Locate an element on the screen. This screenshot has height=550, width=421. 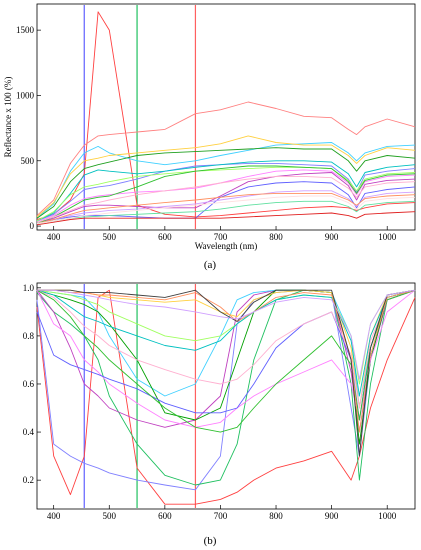
y-tick-label: 1500 is located at coordinates (25, 30).